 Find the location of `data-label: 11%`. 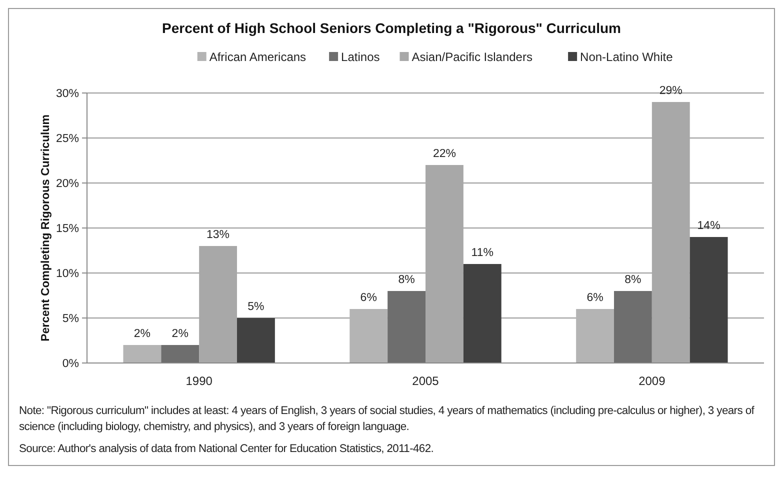

data-label: 11% is located at coordinates (482, 253).